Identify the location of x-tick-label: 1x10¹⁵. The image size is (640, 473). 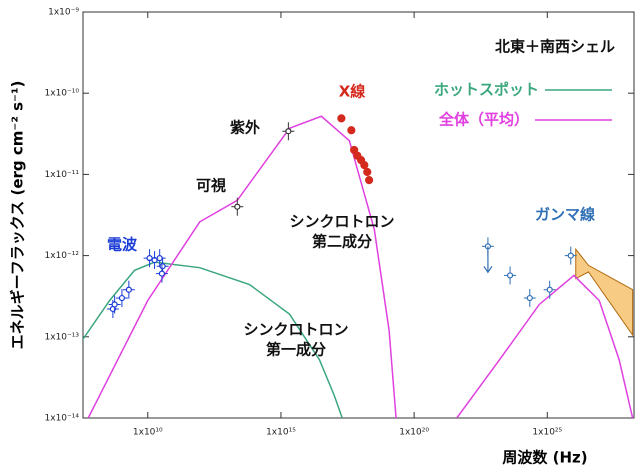
(281, 433).